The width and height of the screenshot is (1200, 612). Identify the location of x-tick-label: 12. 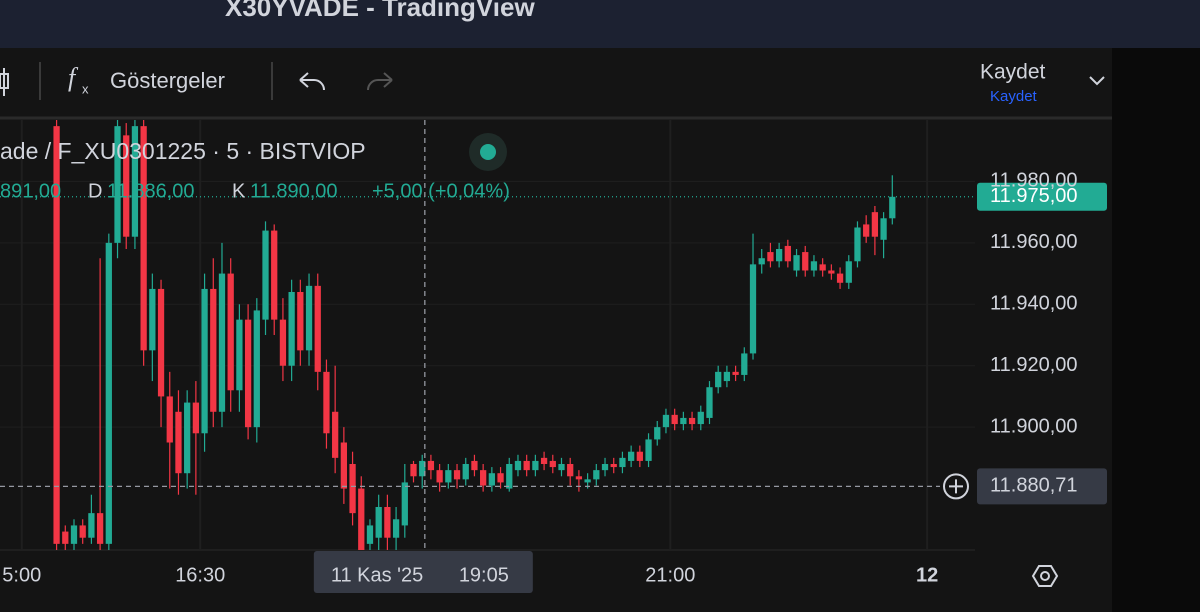
(927, 575).